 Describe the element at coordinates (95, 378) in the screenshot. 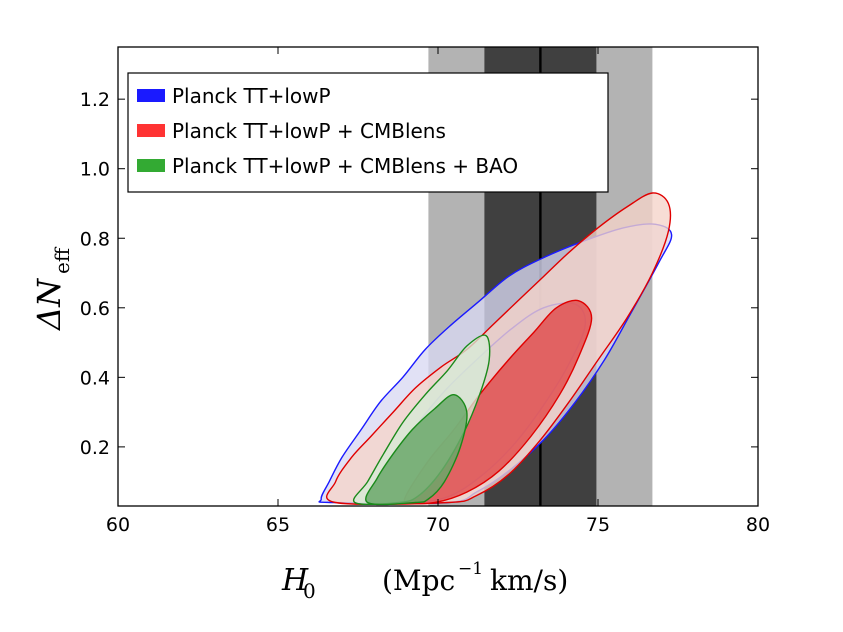

I see `y-tick-label: 0.4` at that location.